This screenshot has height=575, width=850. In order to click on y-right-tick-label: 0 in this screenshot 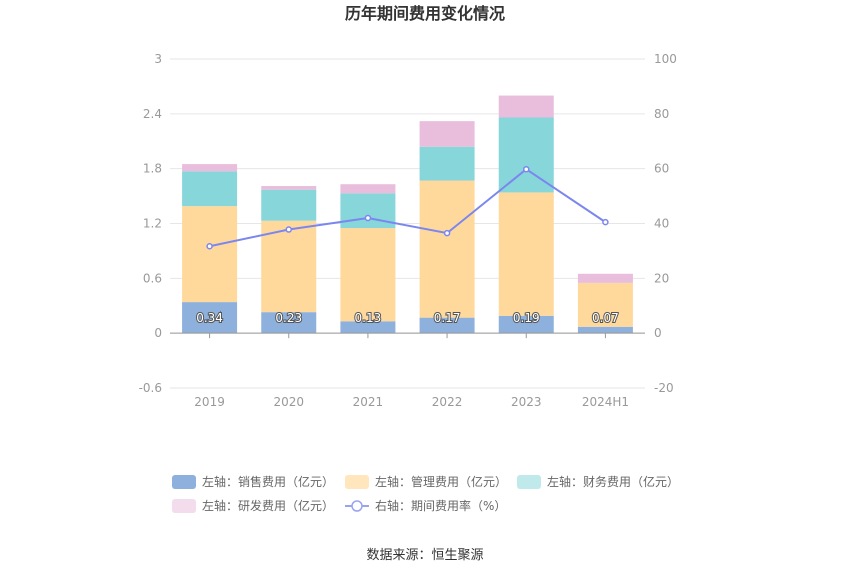, I will do `click(658, 333)`.